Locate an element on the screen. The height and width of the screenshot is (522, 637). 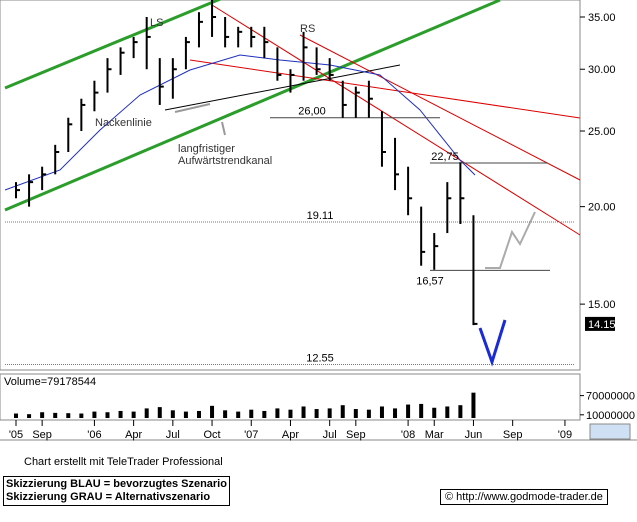
level-label: 26,00 is located at coordinates (312, 112).